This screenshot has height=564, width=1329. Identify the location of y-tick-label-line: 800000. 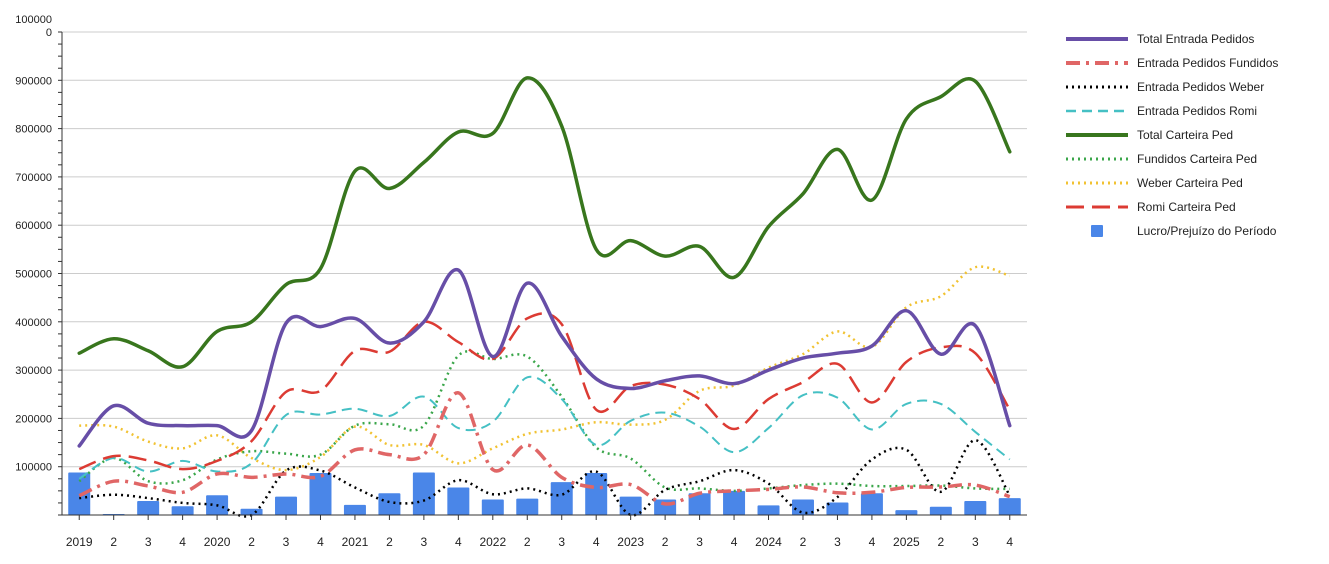
(33, 130).